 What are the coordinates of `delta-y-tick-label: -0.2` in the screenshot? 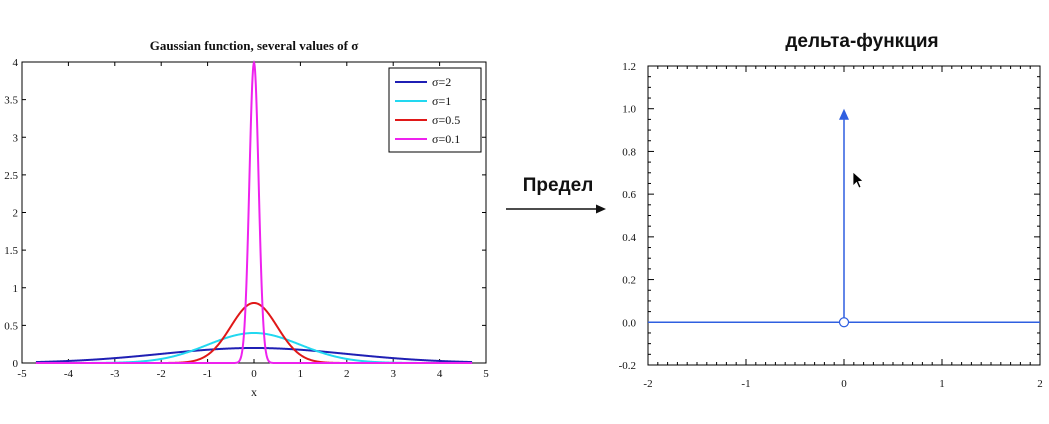 It's located at (627, 366).